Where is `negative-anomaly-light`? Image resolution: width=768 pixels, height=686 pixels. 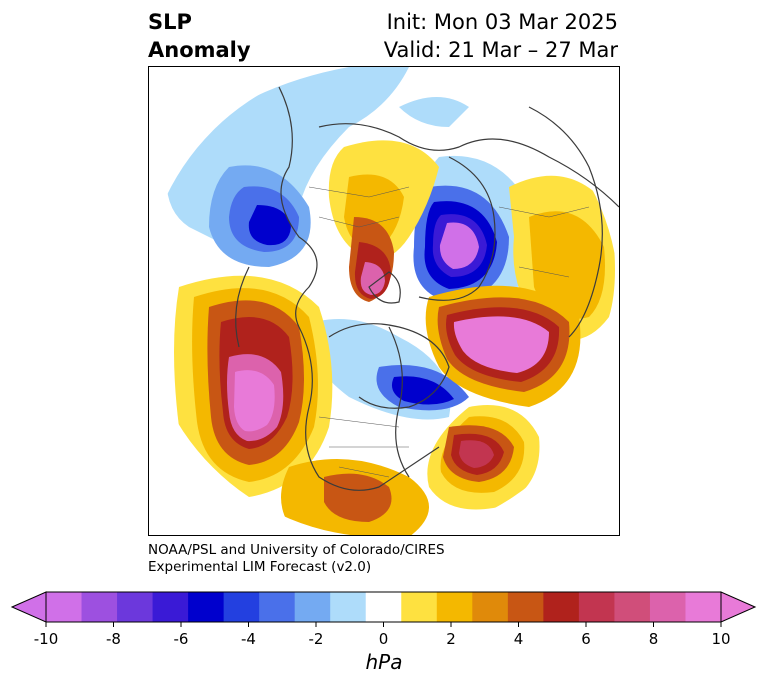 negative-anomaly-light is located at coordinates (434, 112).